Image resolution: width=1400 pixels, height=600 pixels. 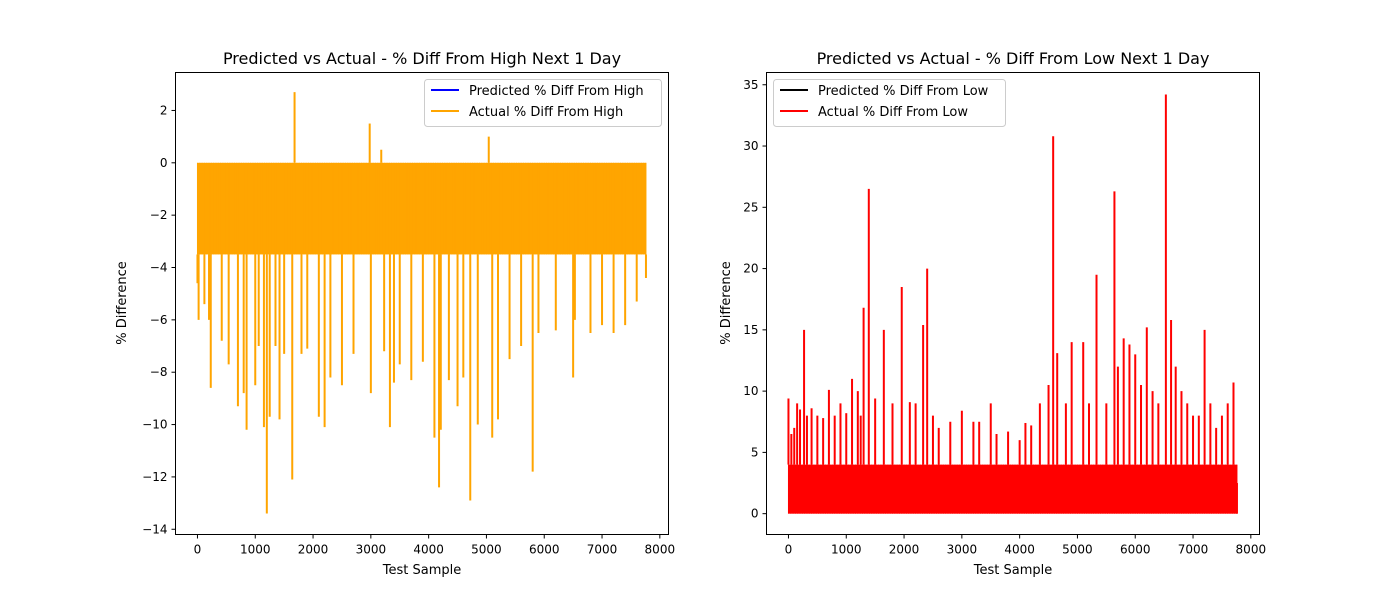 What do you see at coordinates (159, 372) in the screenshot?
I see `y-tick-label: −8` at bounding box center [159, 372].